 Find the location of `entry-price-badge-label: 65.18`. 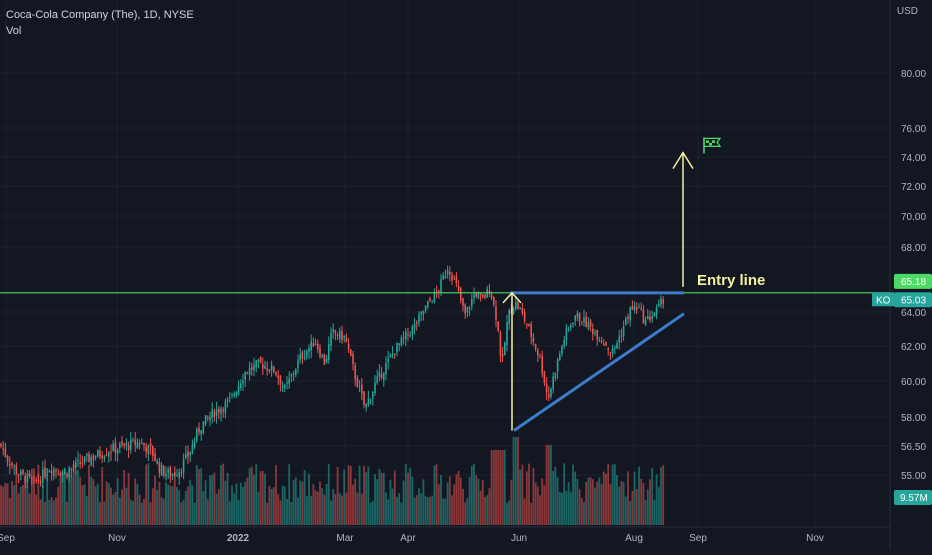

entry-price-badge-label: 65.18 is located at coordinates (913, 282).